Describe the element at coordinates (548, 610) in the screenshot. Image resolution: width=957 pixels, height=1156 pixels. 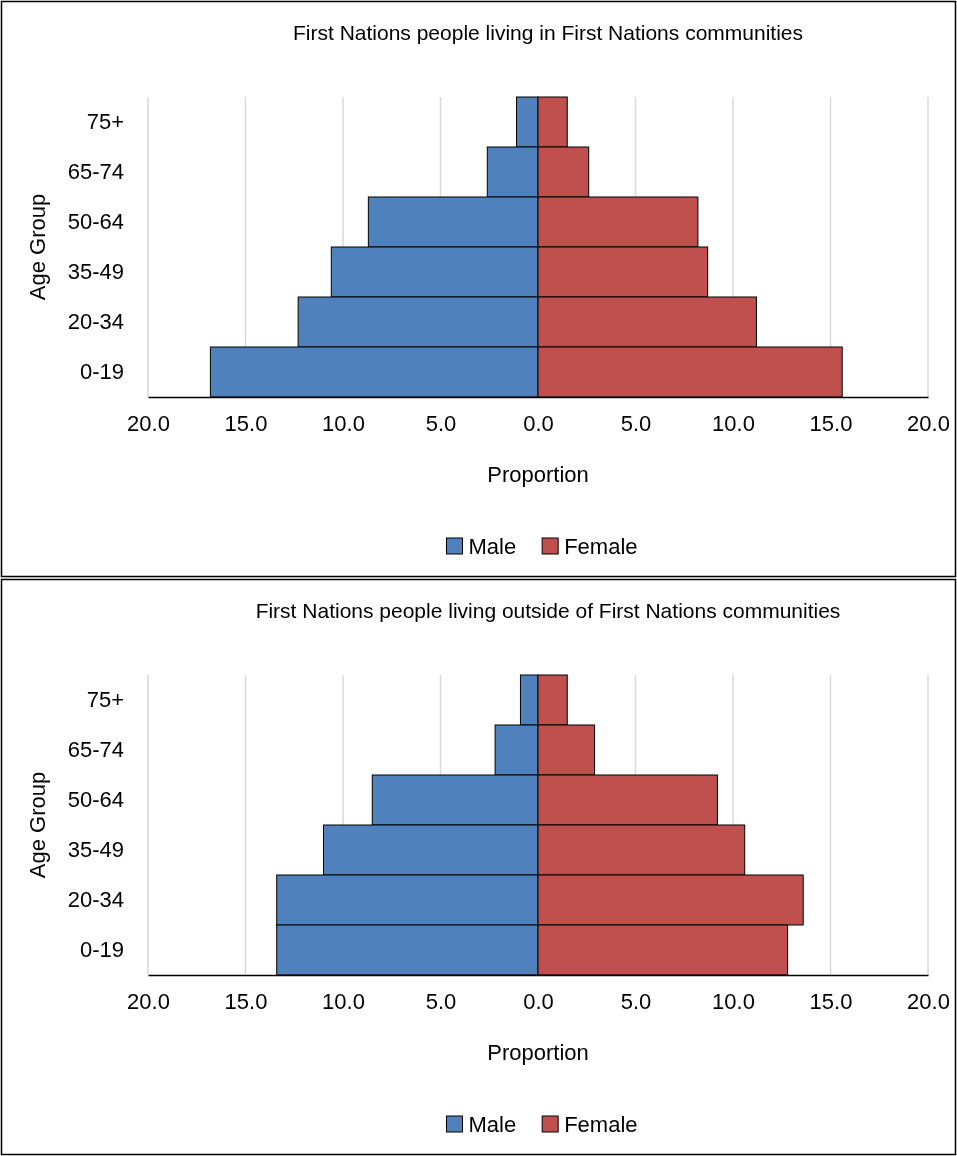
I see `chart-title: First Nations people living outside of First Nations communities` at that location.